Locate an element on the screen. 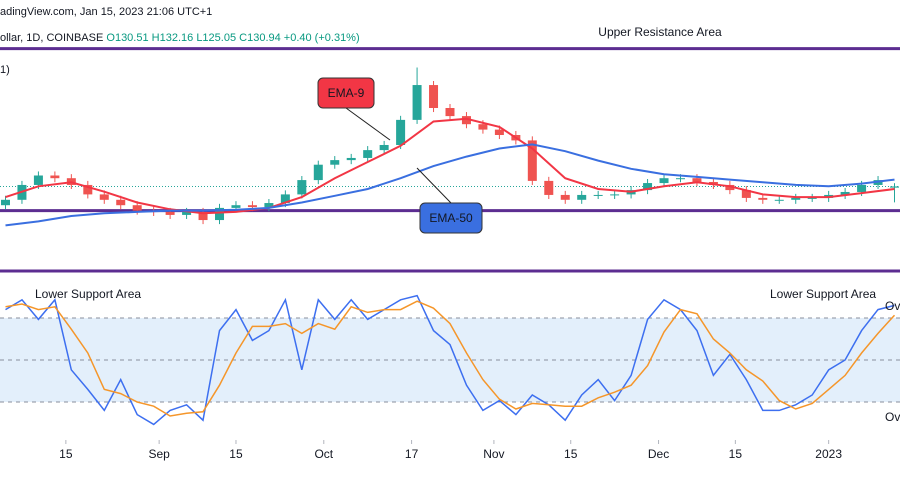 The image size is (900, 500). source-label: adingView.com, Jan 15, 2023 21:06 UTC+1 is located at coordinates (106, 12).